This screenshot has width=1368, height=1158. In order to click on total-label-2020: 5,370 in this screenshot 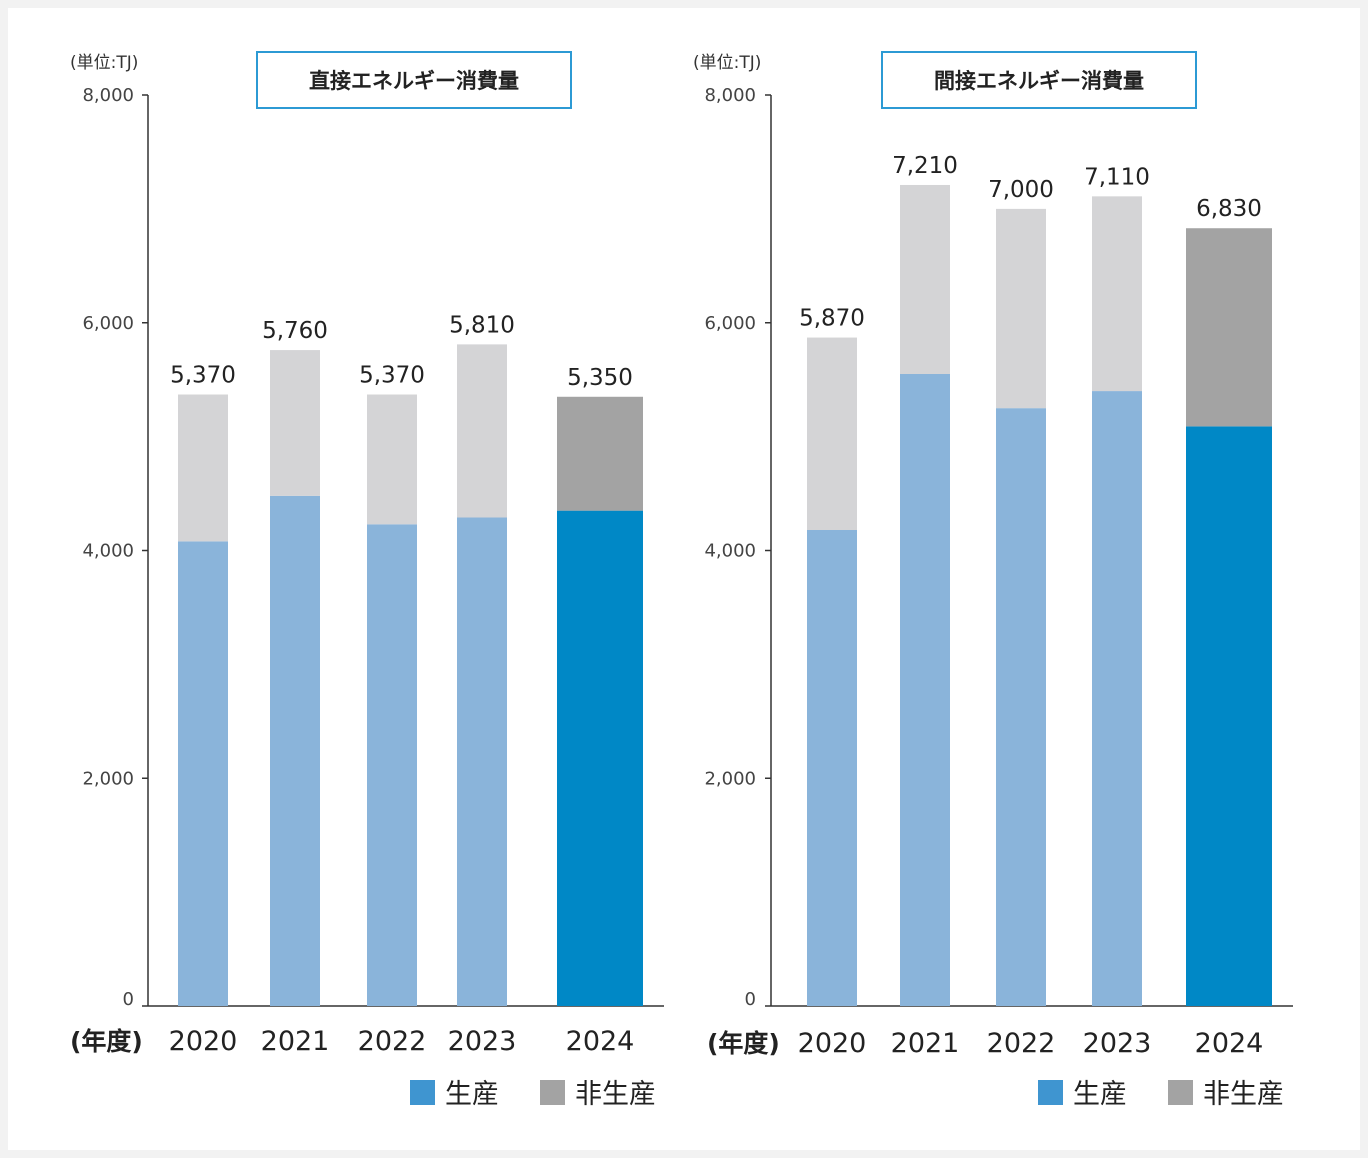, I will do `click(203, 375)`.